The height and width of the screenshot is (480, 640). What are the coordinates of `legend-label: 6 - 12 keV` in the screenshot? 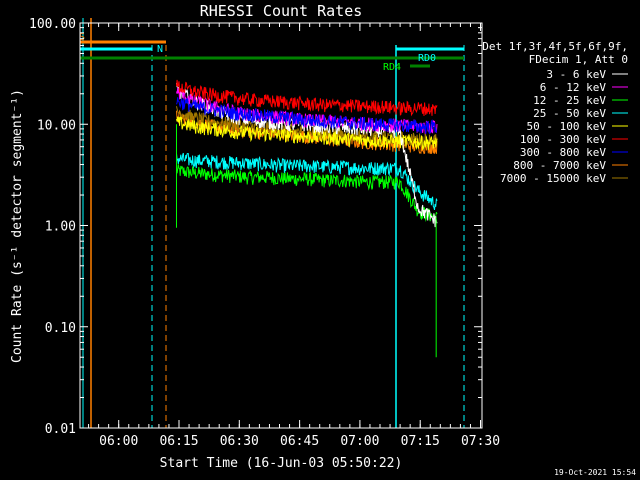 It's located at (573, 87).